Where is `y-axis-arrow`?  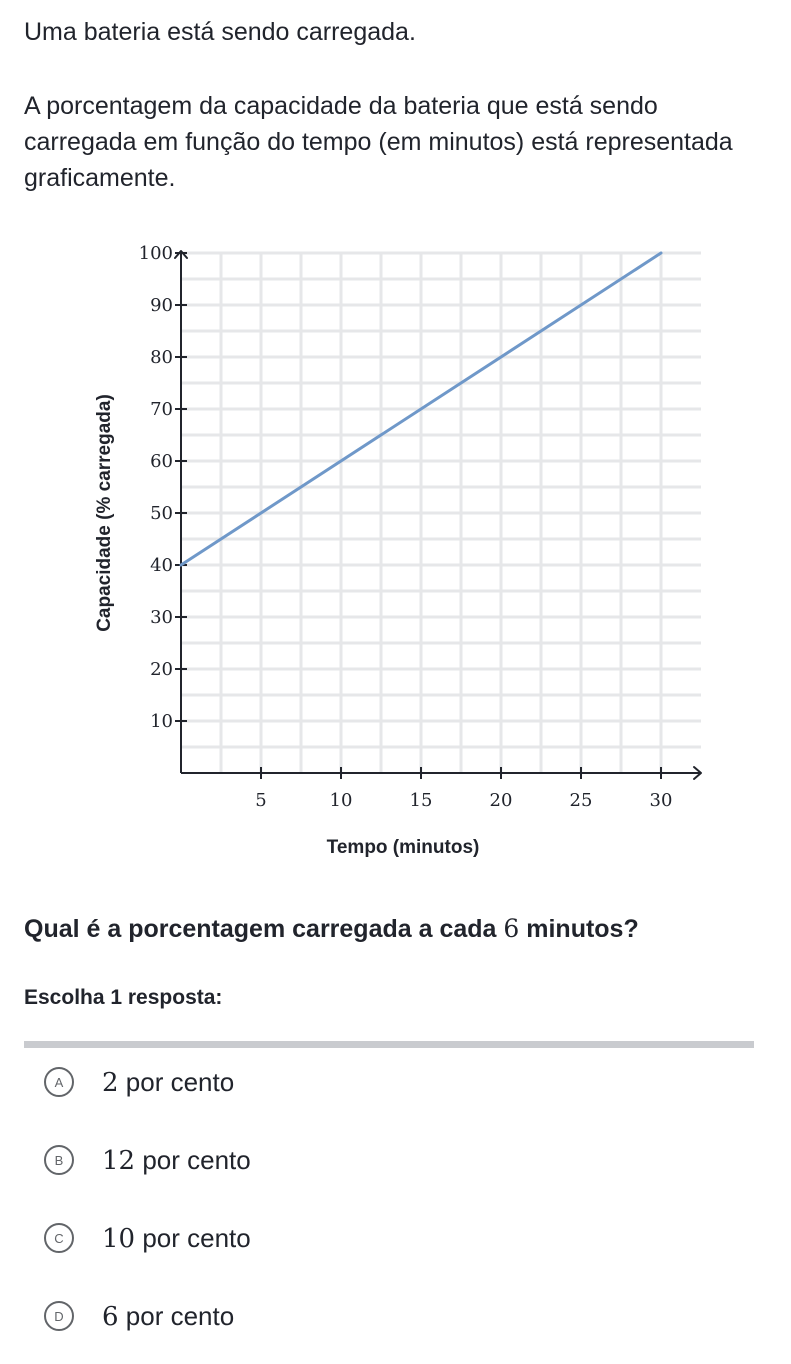
y-axis-arrow is located at coordinates (181, 254).